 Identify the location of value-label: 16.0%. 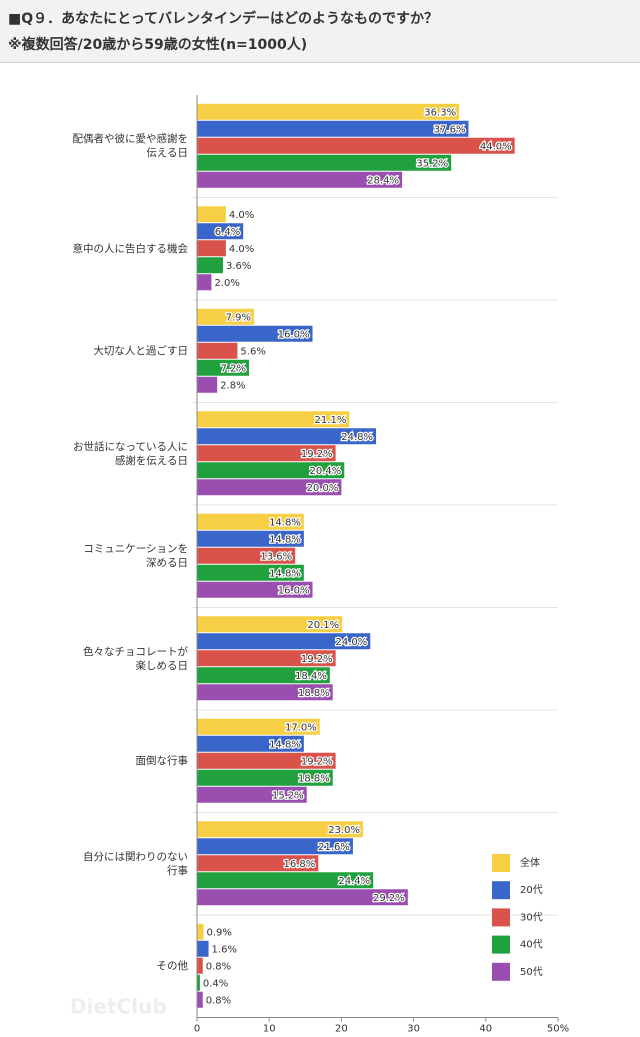
(294, 334).